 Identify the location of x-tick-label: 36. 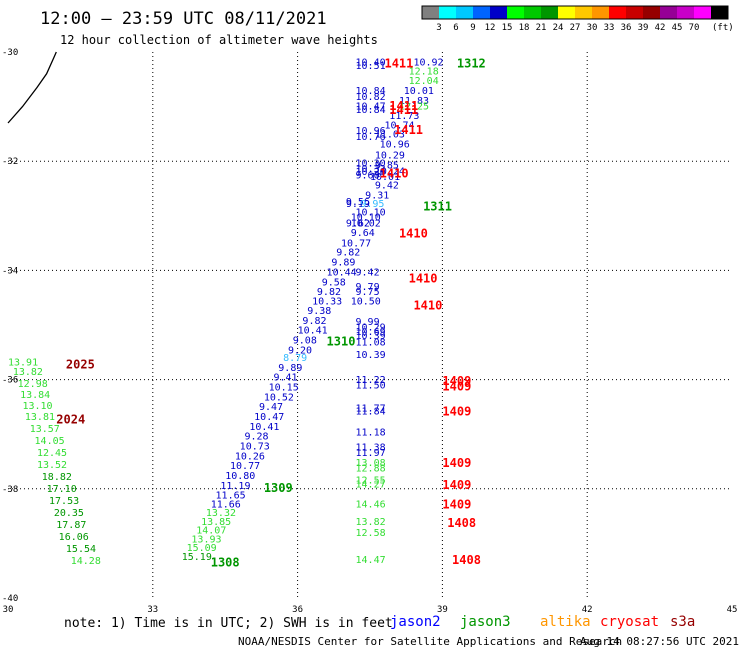
(297, 610).